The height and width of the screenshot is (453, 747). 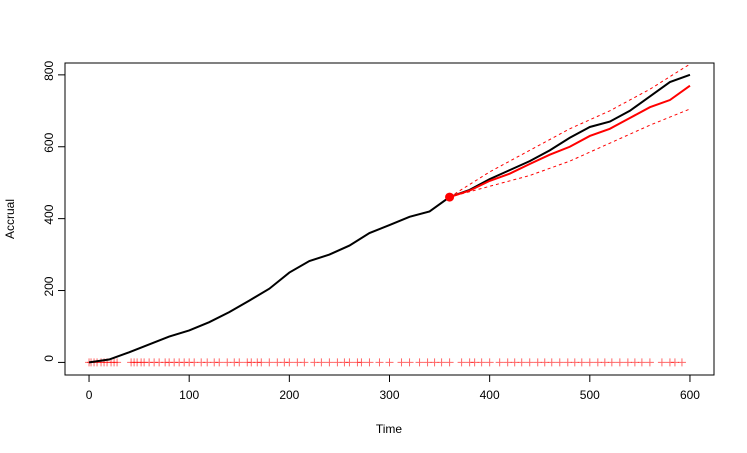 I want to click on x-tick-label: 300, so click(x=389, y=395).